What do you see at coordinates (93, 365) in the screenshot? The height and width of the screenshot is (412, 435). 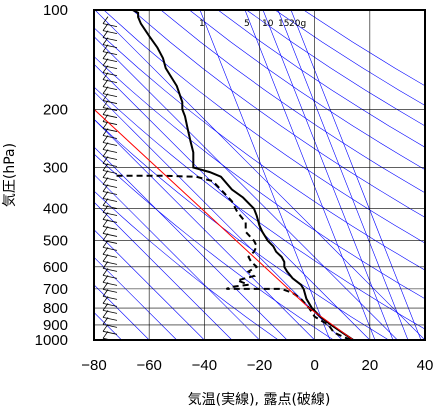 I see `x-tick-label: −80` at bounding box center [93, 365].